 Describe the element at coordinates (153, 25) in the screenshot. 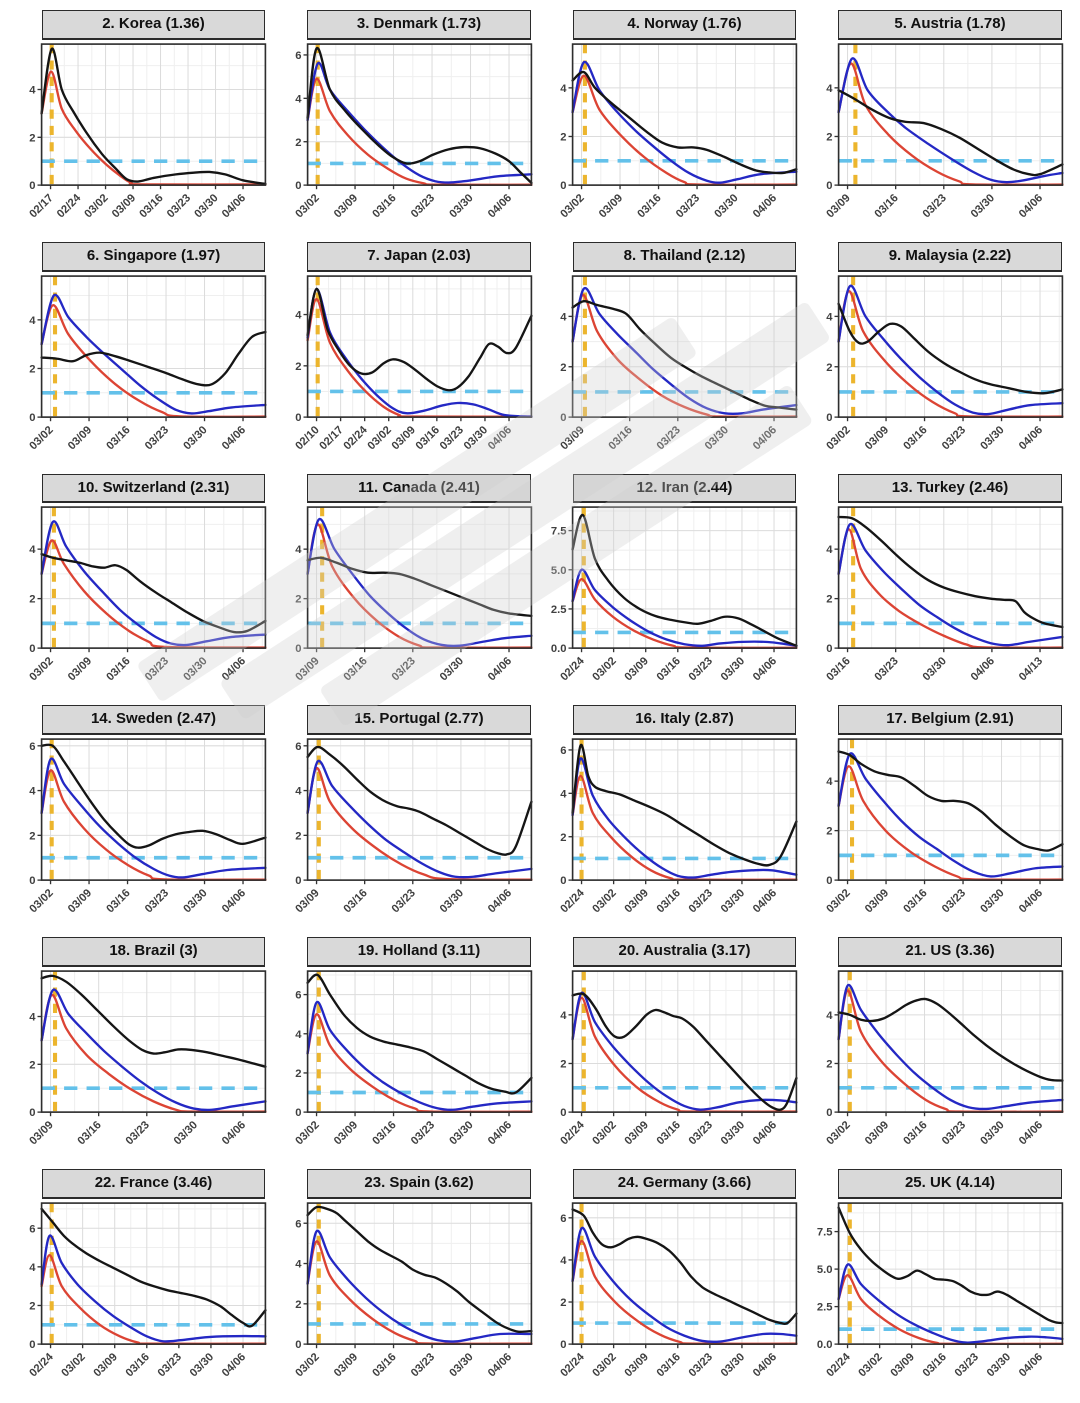

I see `panel-title: 2. Korea (1.36)` at that location.